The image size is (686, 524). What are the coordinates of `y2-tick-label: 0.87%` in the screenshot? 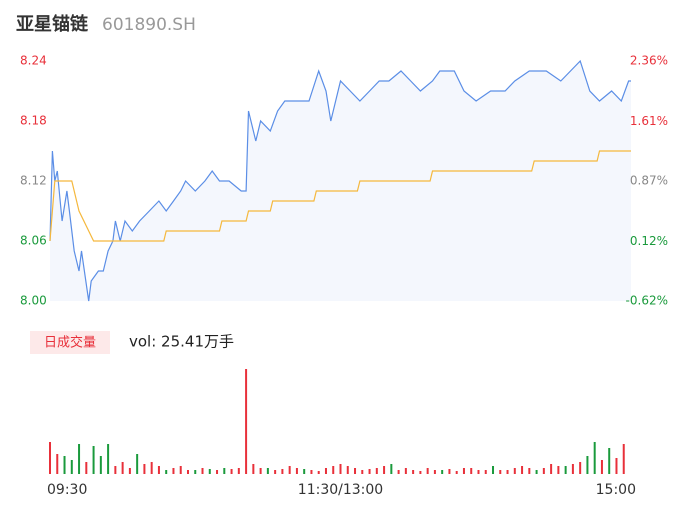 It's located at (649, 181).